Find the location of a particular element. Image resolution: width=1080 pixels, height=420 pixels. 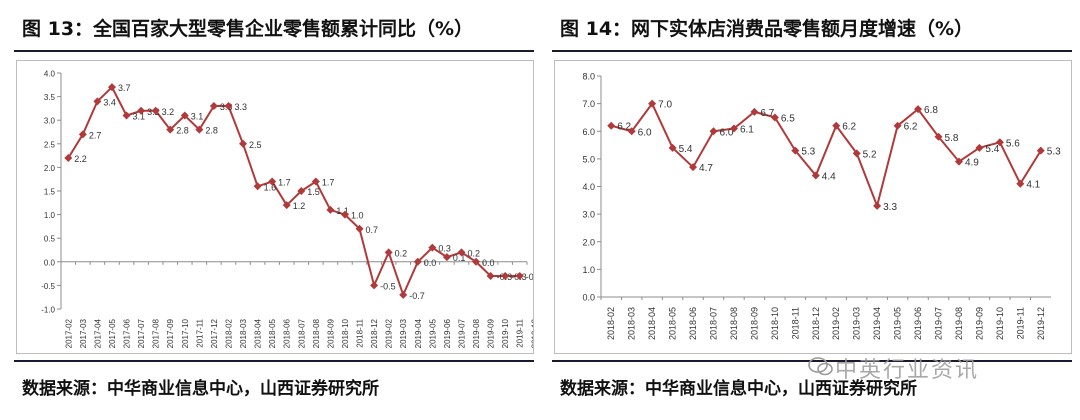

data-label: 3.7 is located at coordinates (124, 88).